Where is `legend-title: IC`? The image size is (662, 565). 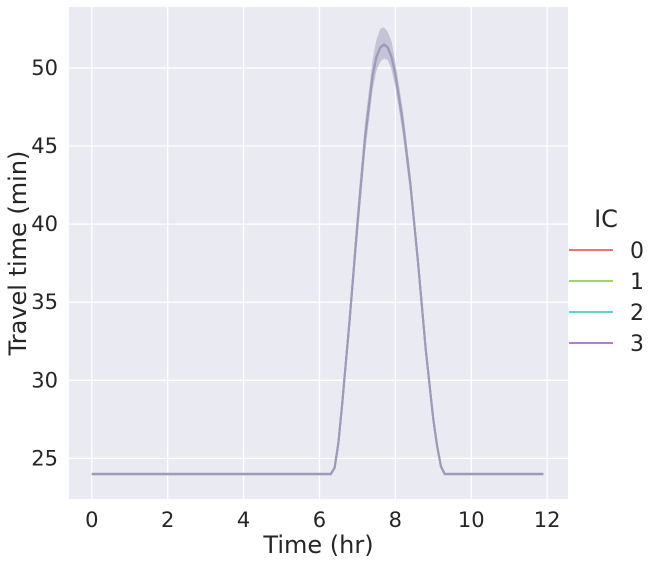
legend-title: IC is located at coordinates (606, 219).